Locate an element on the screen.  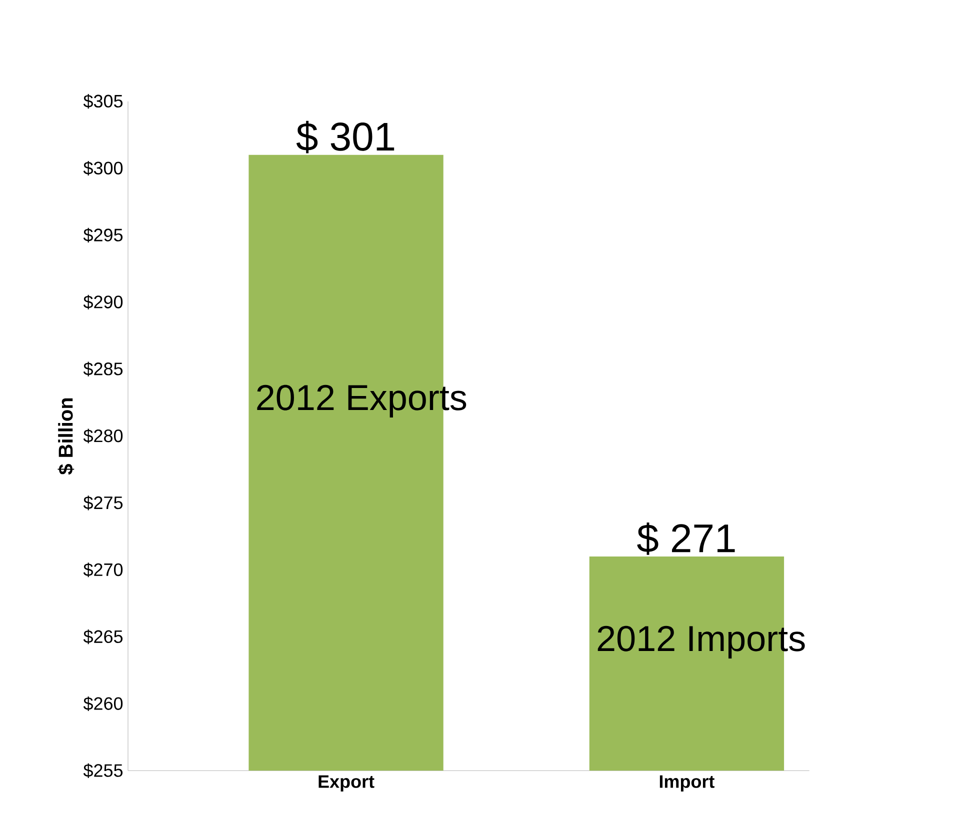
y-tick-label: $270 is located at coordinates (103, 570).